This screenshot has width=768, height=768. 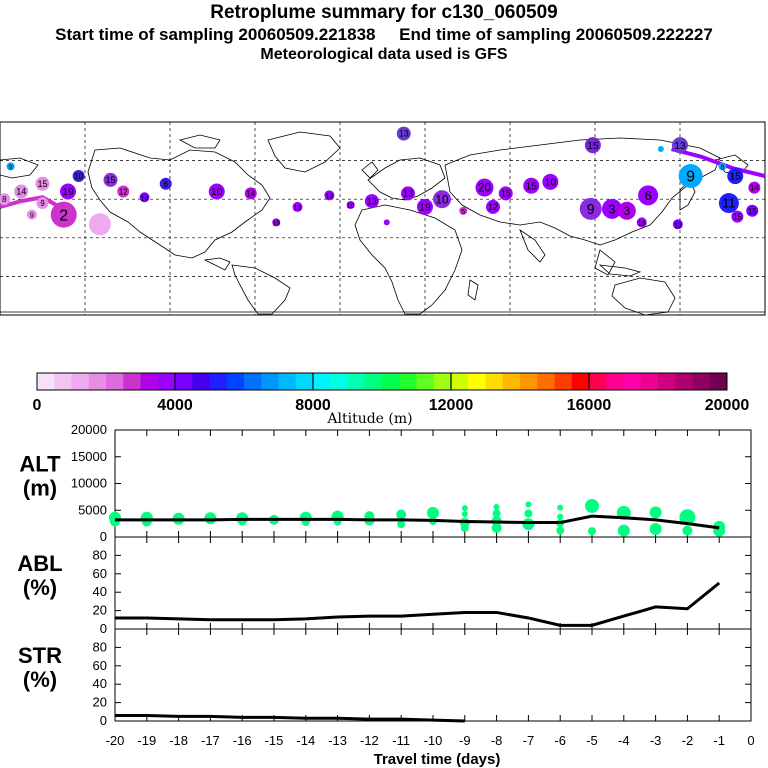 What do you see at coordinates (624, 740) in the screenshot?
I see `x-tick-label: -4` at bounding box center [624, 740].